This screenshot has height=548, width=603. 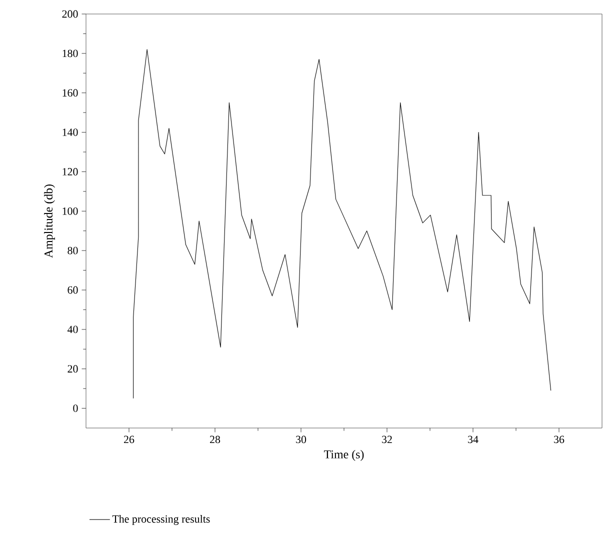 What do you see at coordinates (161, 519) in the screenshot?
I see `legend-label: The processing results` at bounding box center [161, 519].